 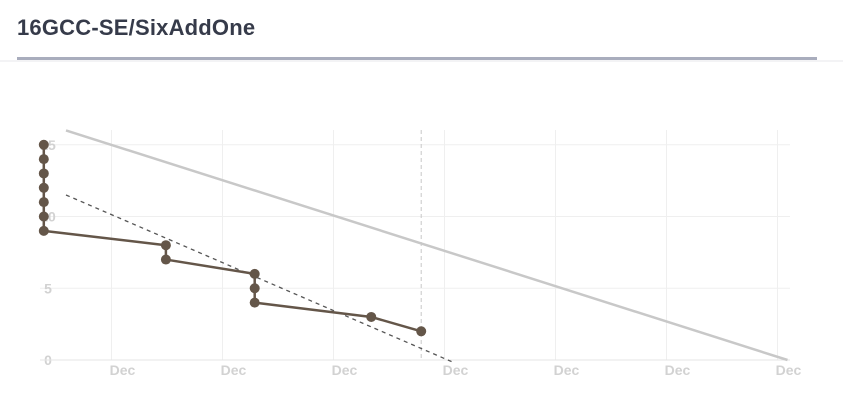 What do you see at coordinates (417, 58) in the screenshot?
I see `title-underline` at bounding box center [417, 58].